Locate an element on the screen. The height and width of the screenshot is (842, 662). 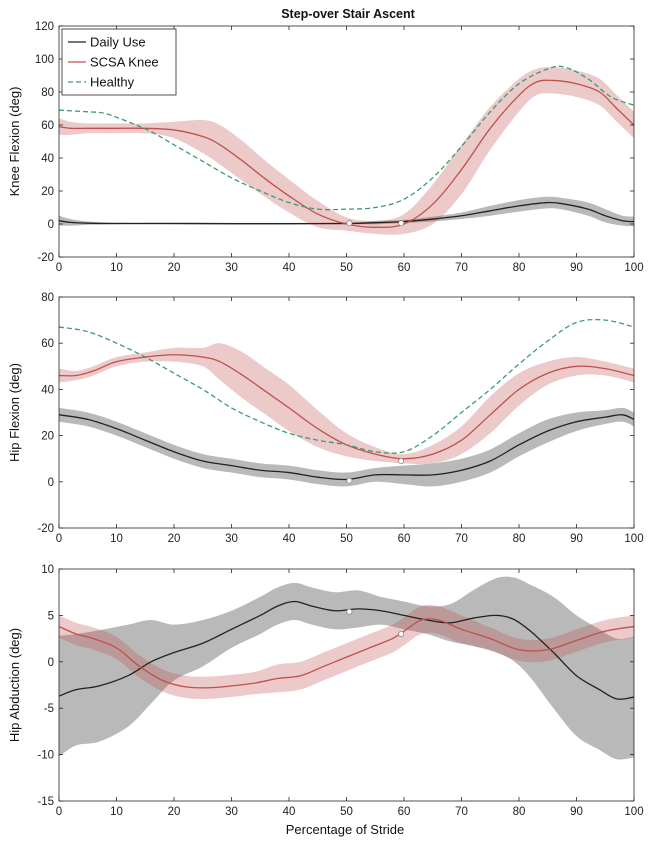
y-tick-label: -10 is located at coordinates (45, 756).